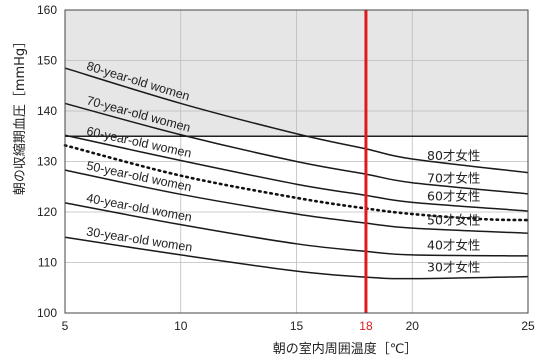 Image resolution: width=542 pixels, height=360 pixels. What do you see at coordinates (453, 211) in the screenshot?
I see `right-labels: 80才女性 70才女性 60才女性 50才女性 40才女性 30才女性` at bounding box center [453, 211].